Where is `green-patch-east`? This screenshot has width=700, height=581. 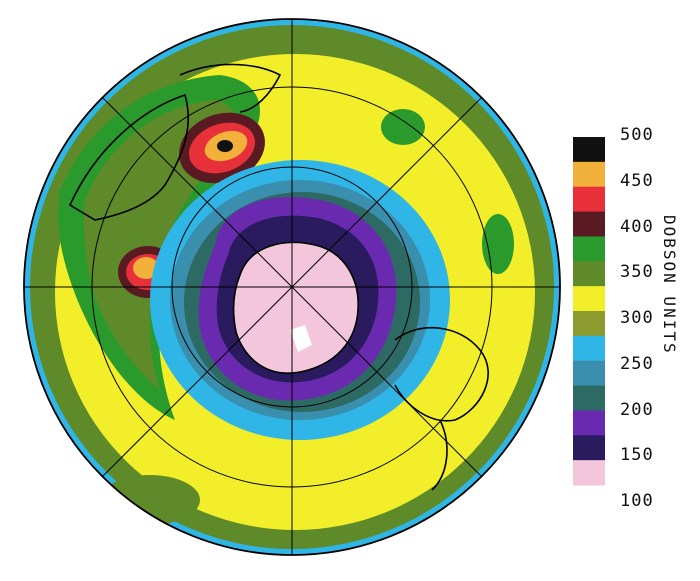 green-patch-east is located at coordinates (498, 244).